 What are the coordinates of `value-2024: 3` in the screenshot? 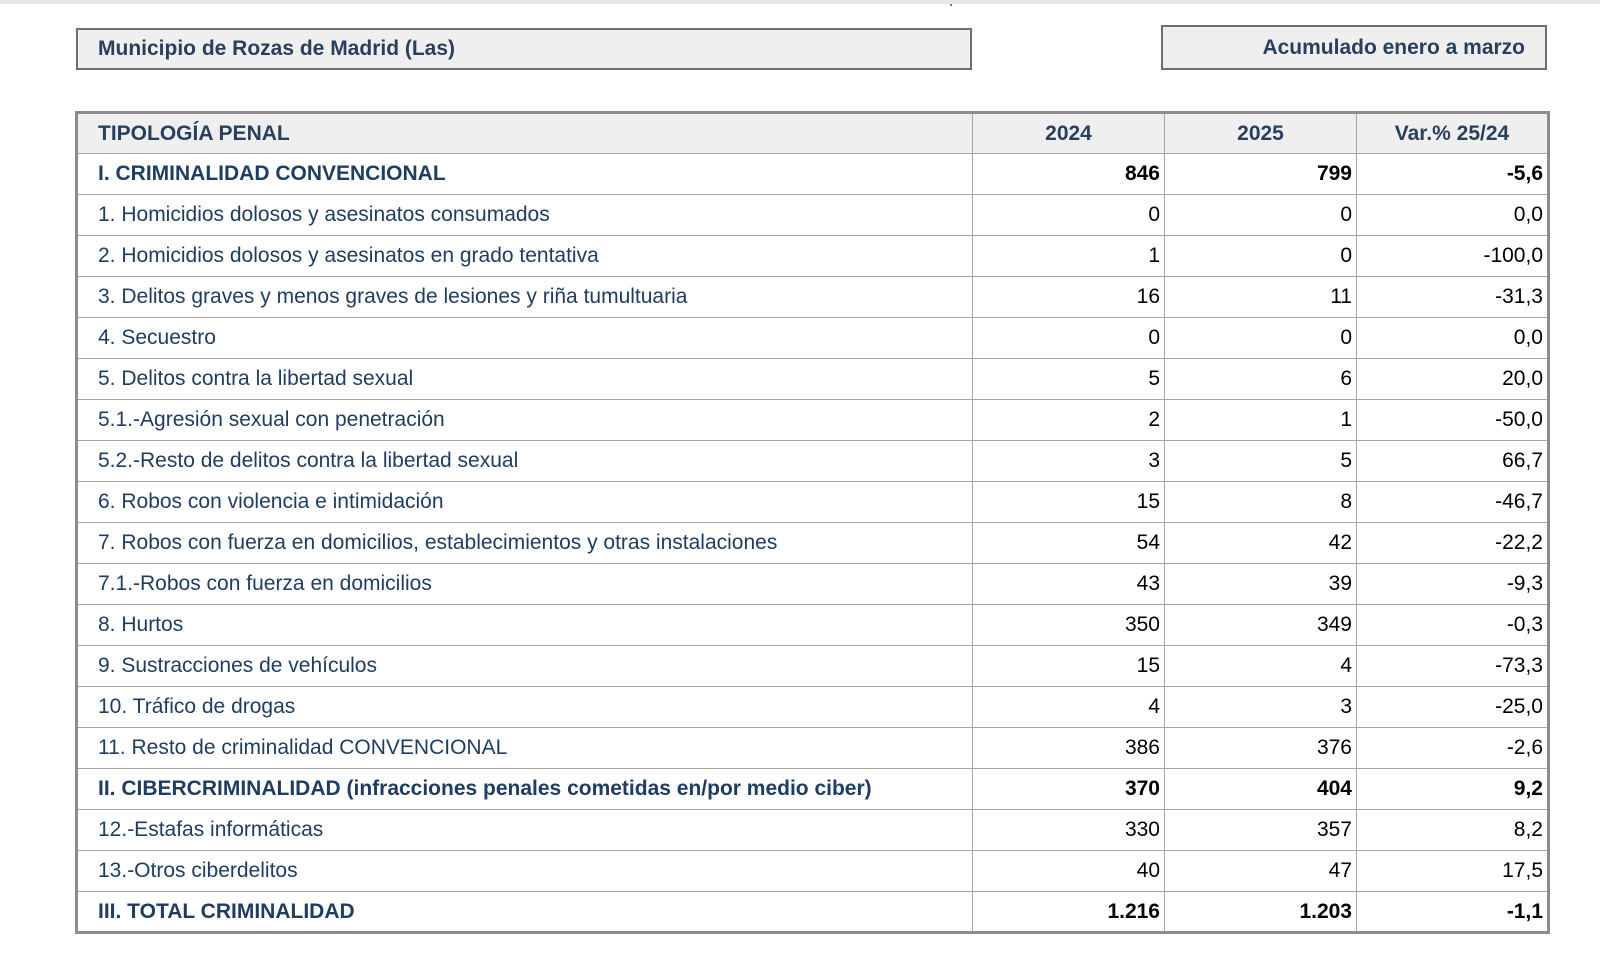 It's located at (1068, 461).